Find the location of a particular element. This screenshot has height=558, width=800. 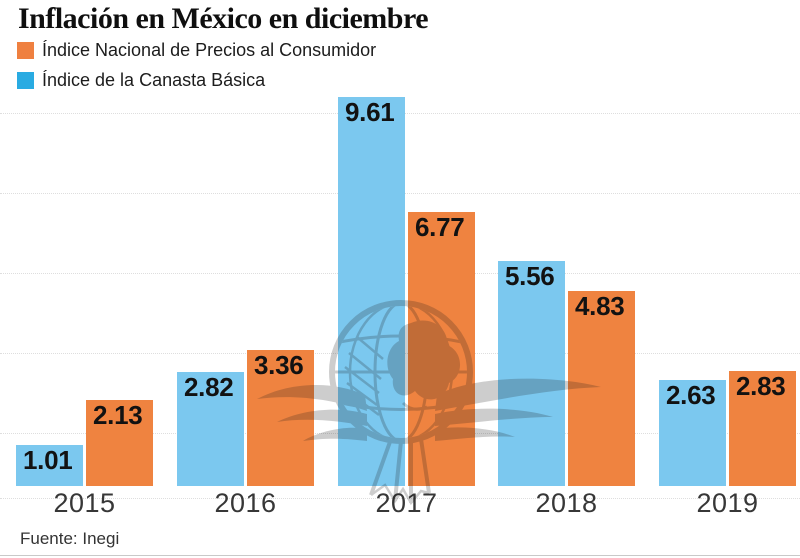

x-axis-label-2015: 2015 is located at coordinates (84, 503).